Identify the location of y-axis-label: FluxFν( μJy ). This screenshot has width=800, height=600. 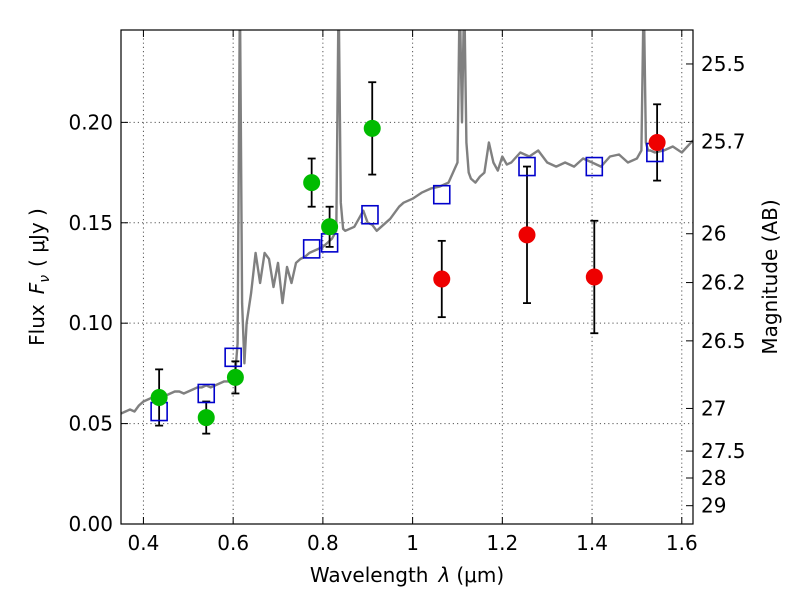
(39, 277).